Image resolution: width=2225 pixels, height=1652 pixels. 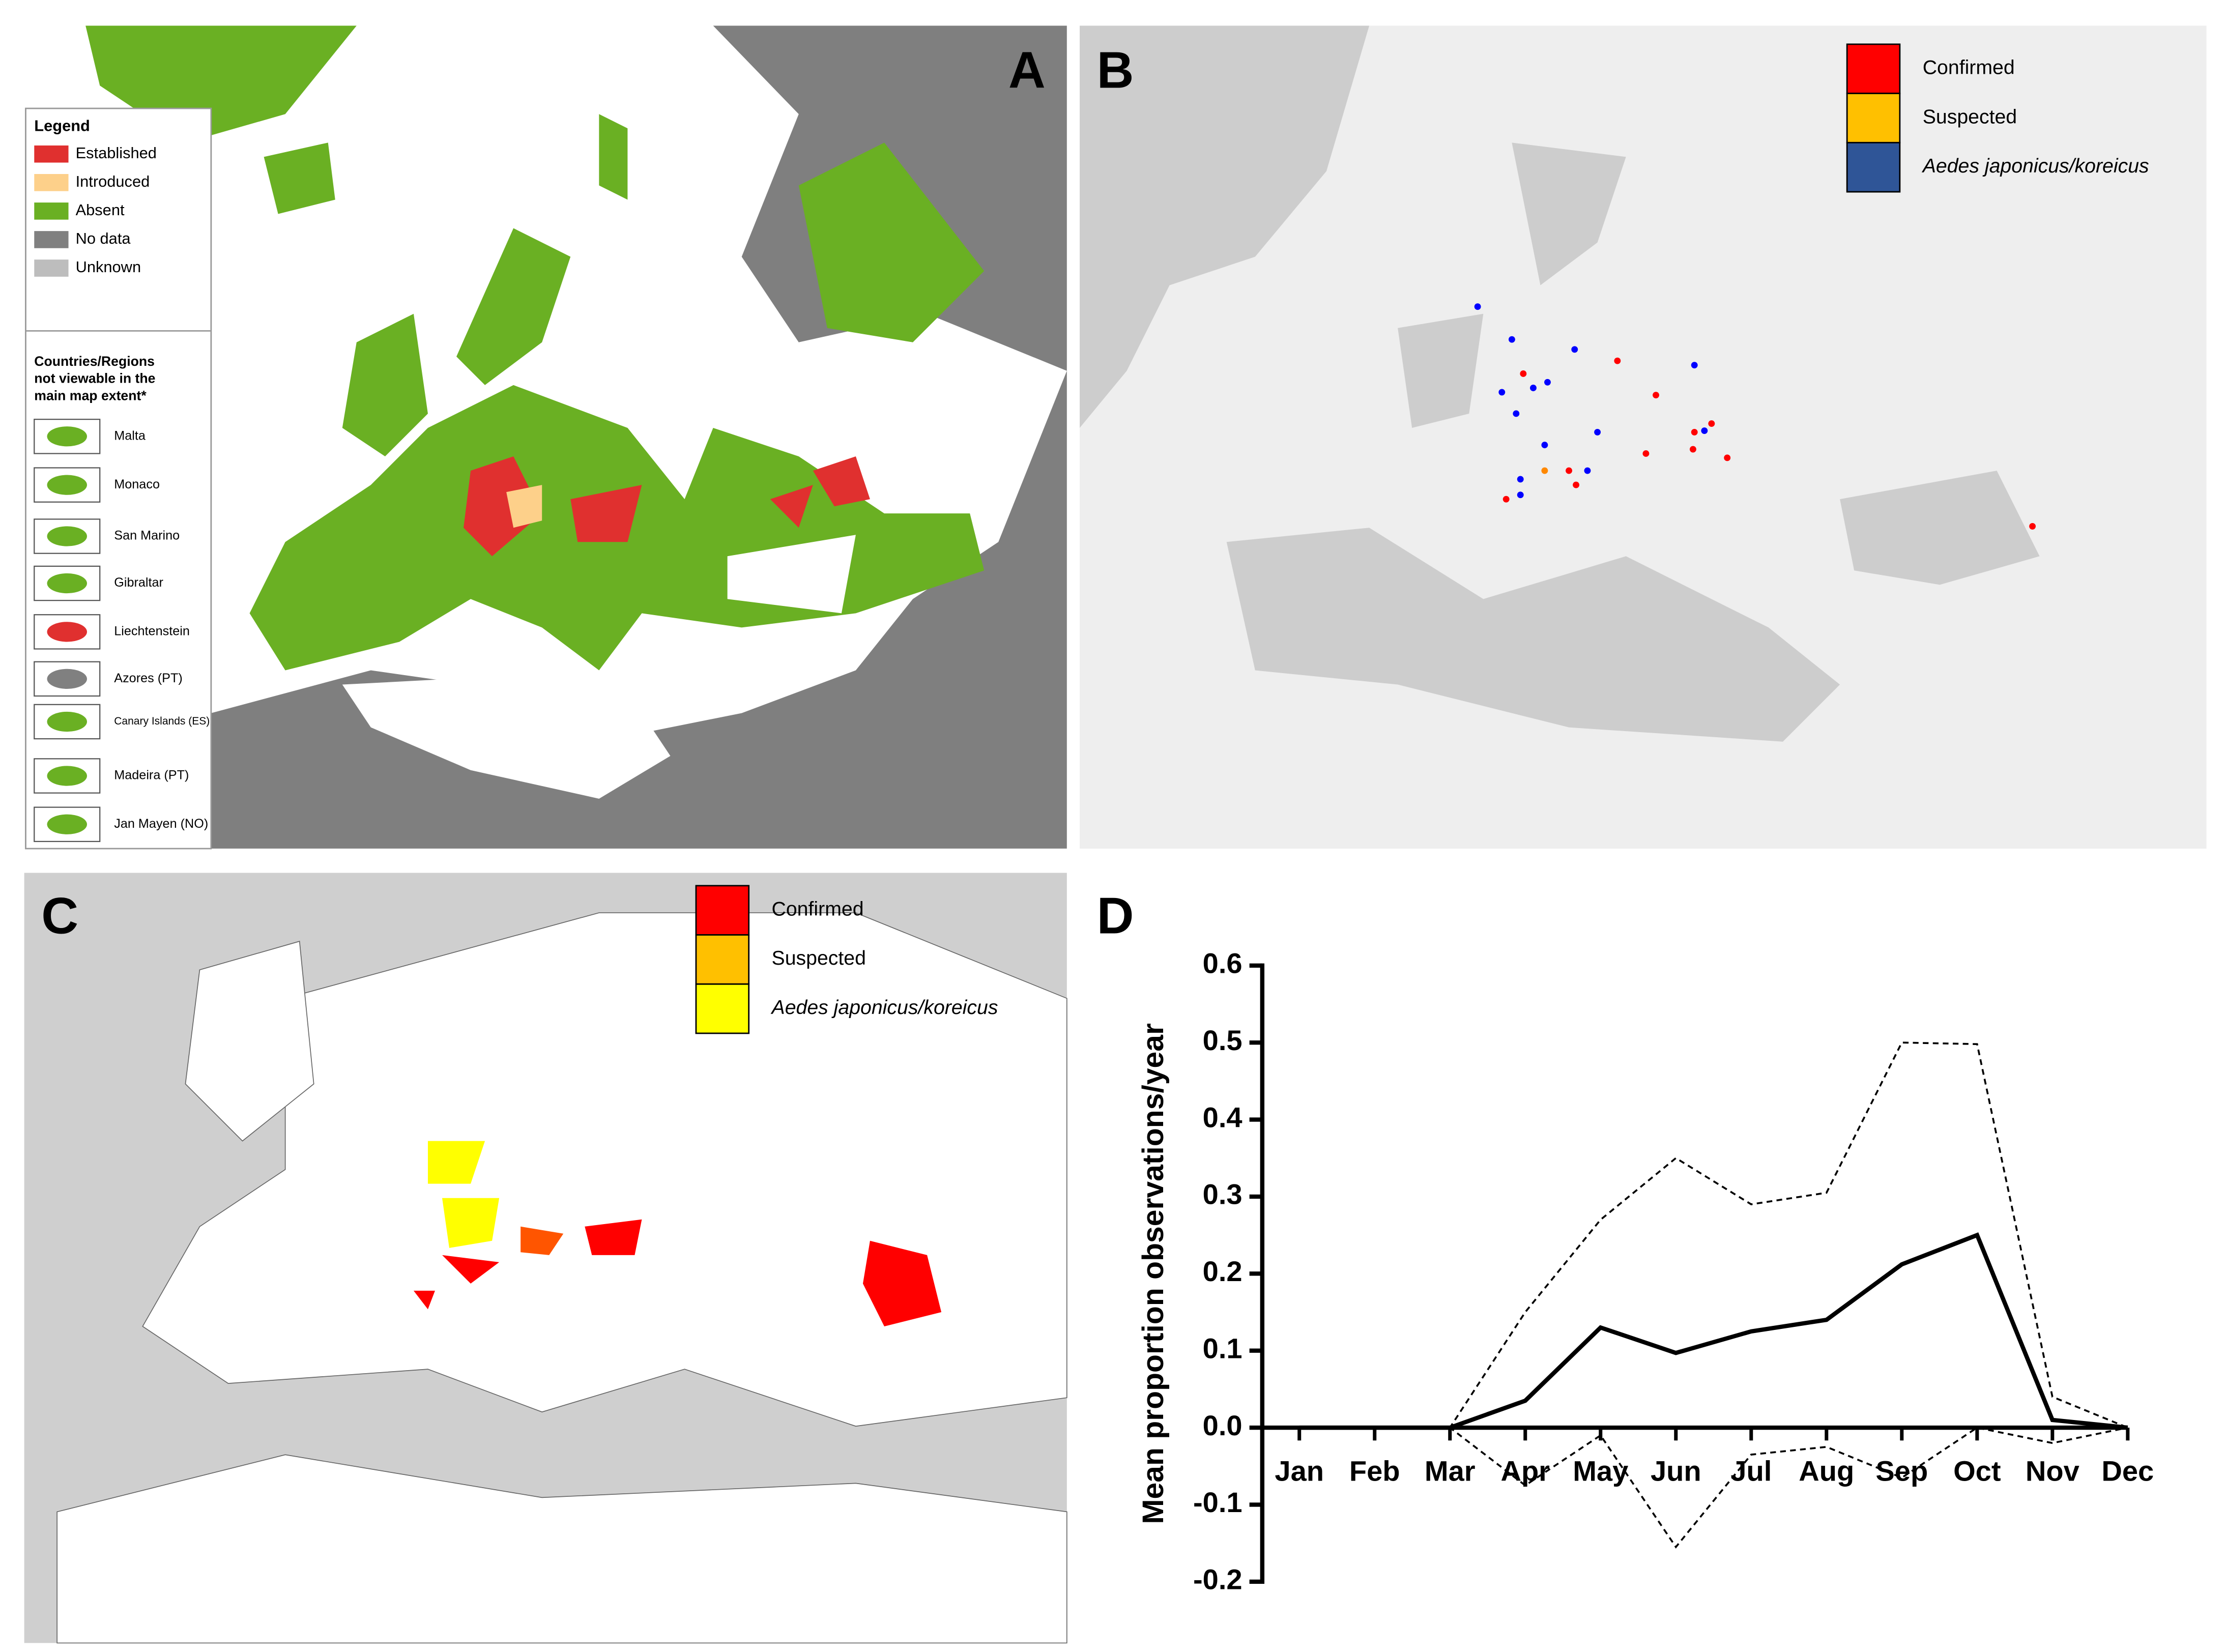 What do you see at coordinates (1600, 1471) in the screenshot?
I see `x-tick-label: May` at bounding box center [1600, 1471].